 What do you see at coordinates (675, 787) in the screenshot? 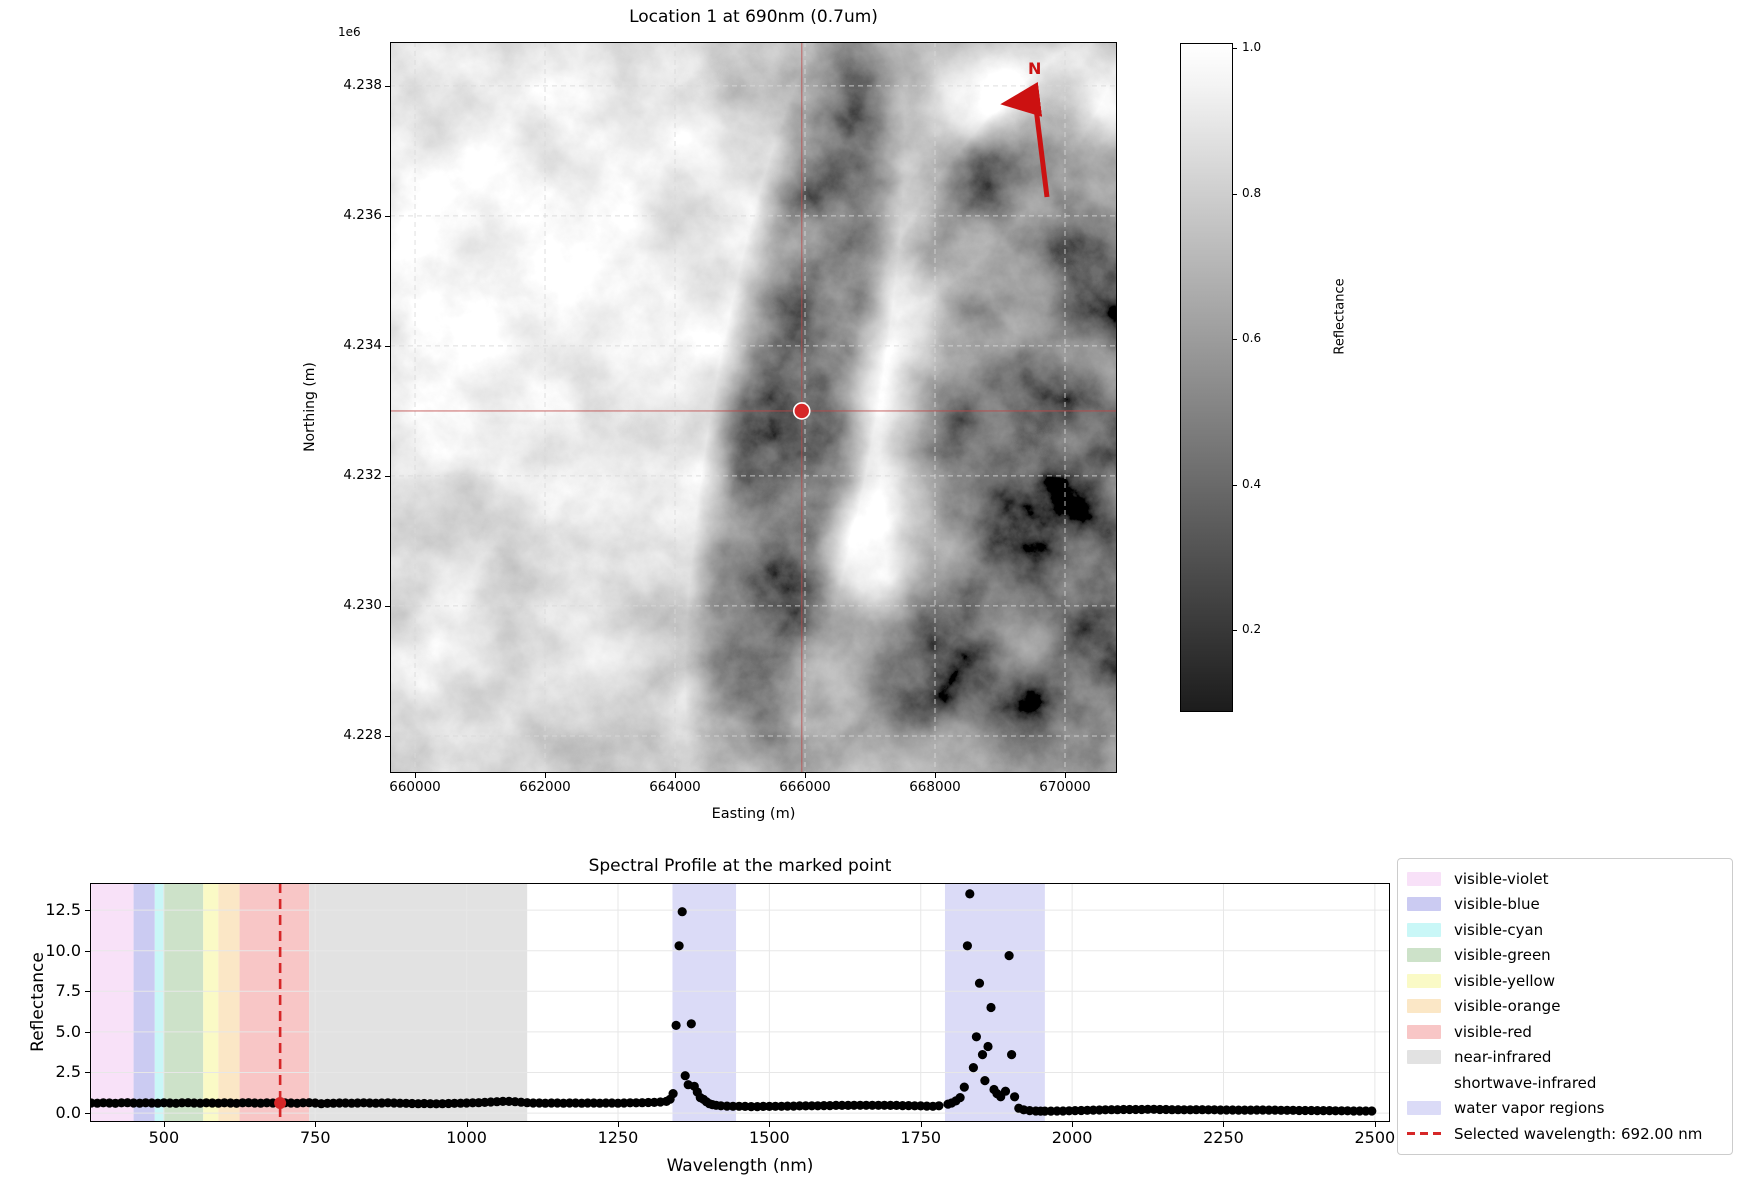
I see `map-x-tick-label: 664000` at bounding box center [675, 787].